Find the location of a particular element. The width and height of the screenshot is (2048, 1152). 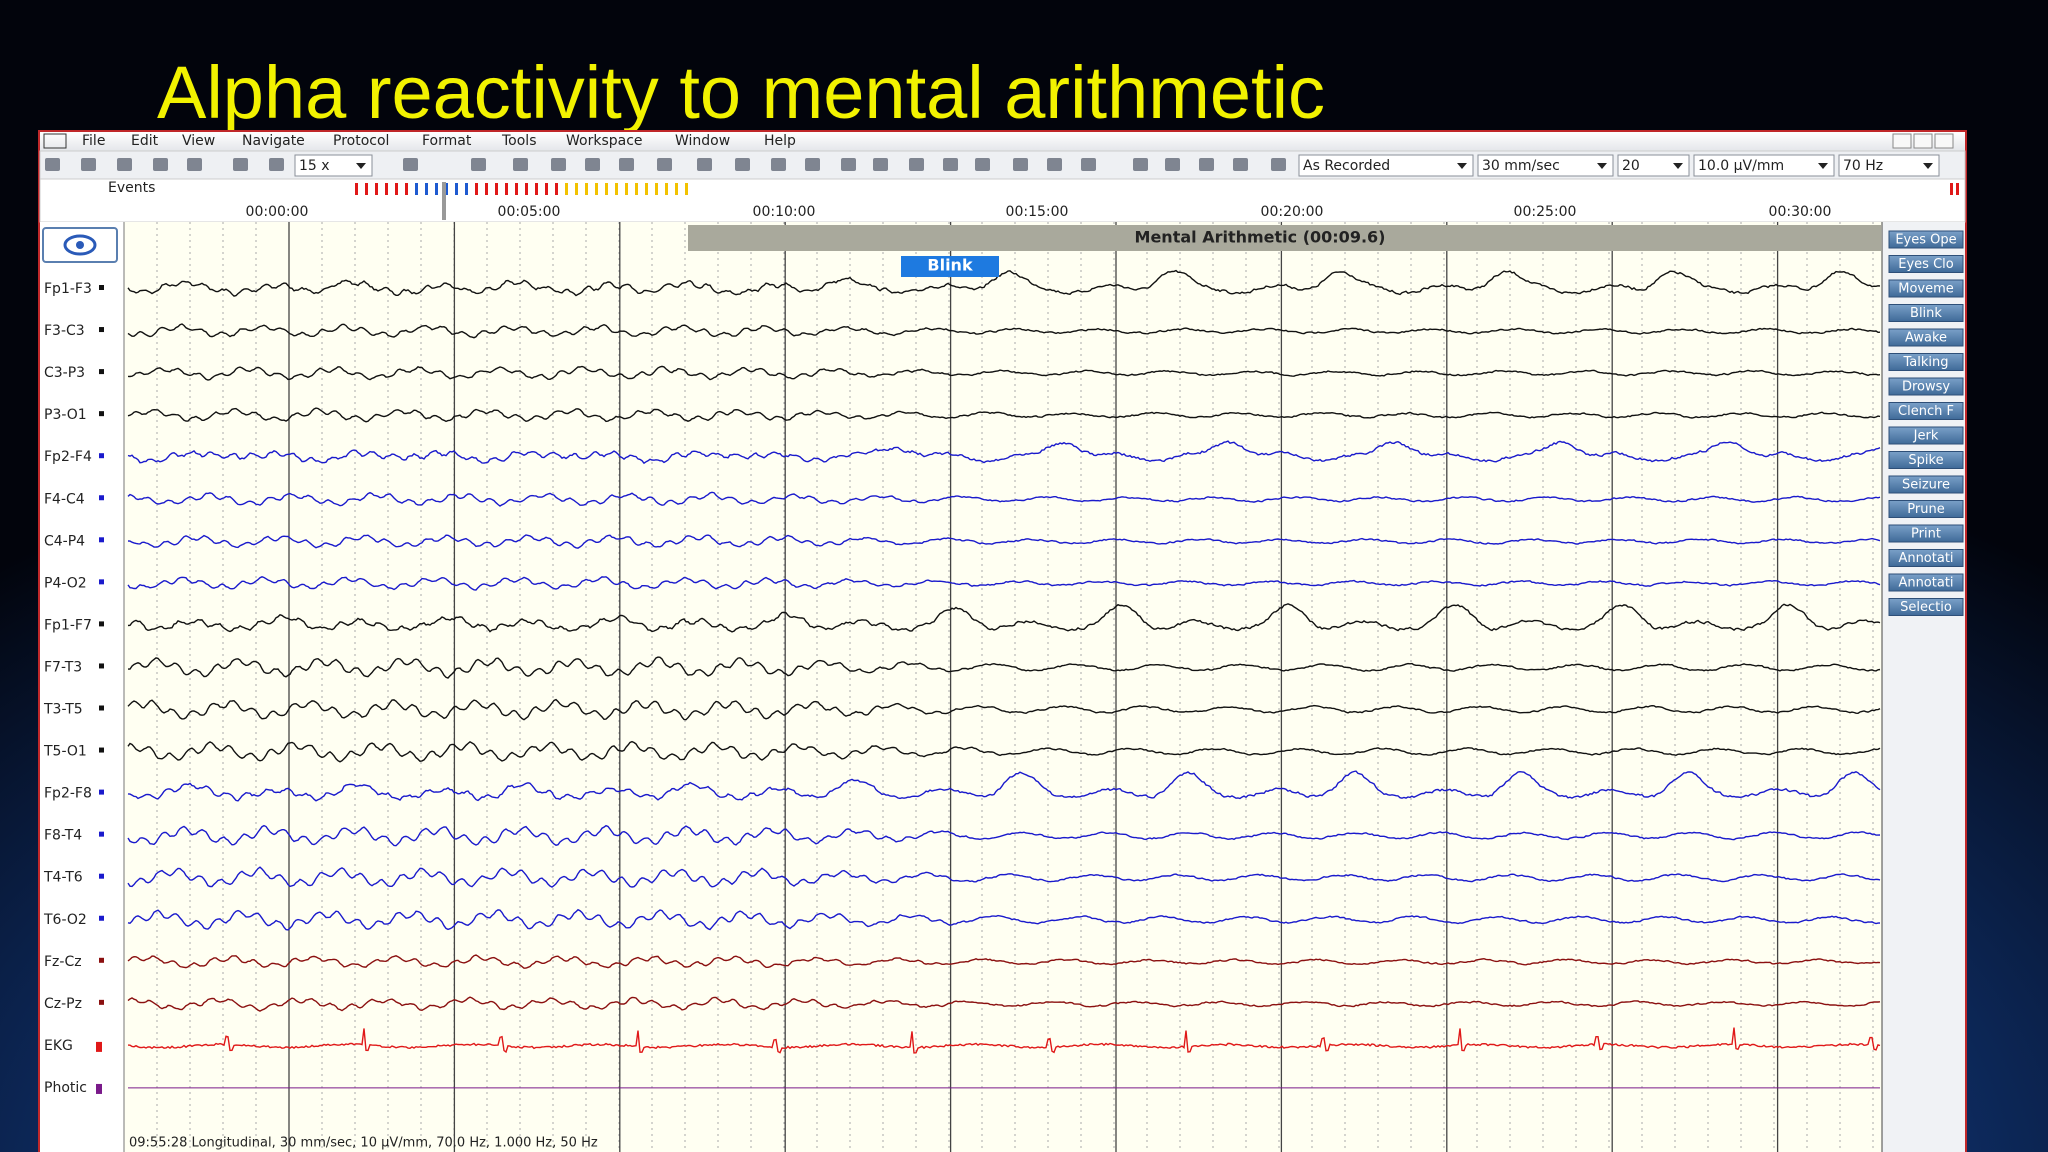

timeline-time: 00:25:00 is located at coordinates (1545, 212).